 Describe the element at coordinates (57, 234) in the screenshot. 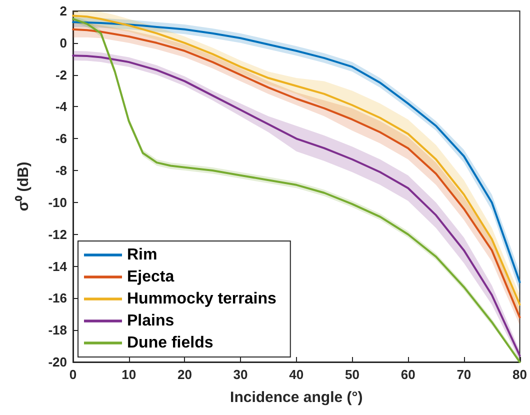

I see `y-tick-label: -12` at that location.